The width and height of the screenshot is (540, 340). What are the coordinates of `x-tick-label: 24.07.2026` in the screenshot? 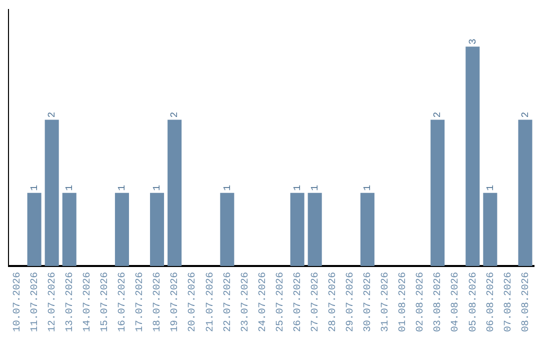 It's located at (263, 302).